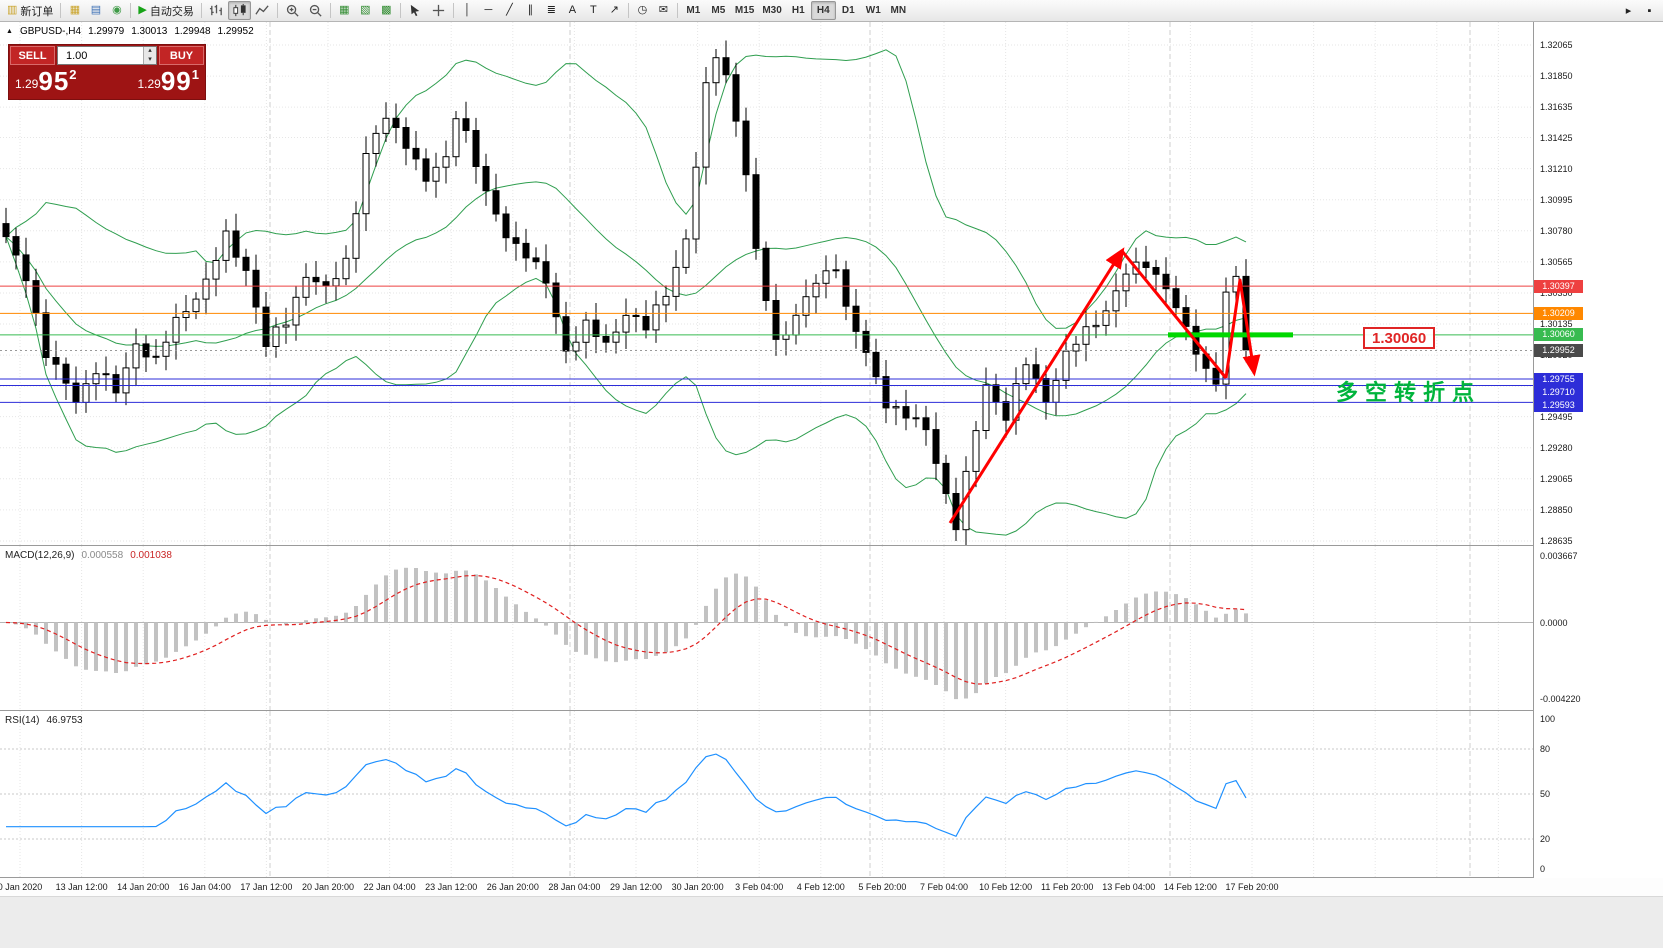 Image resolution: width=1663 pixels, height=948 pixels. I want to click on vertical-line-button: │, so click(467, 10).